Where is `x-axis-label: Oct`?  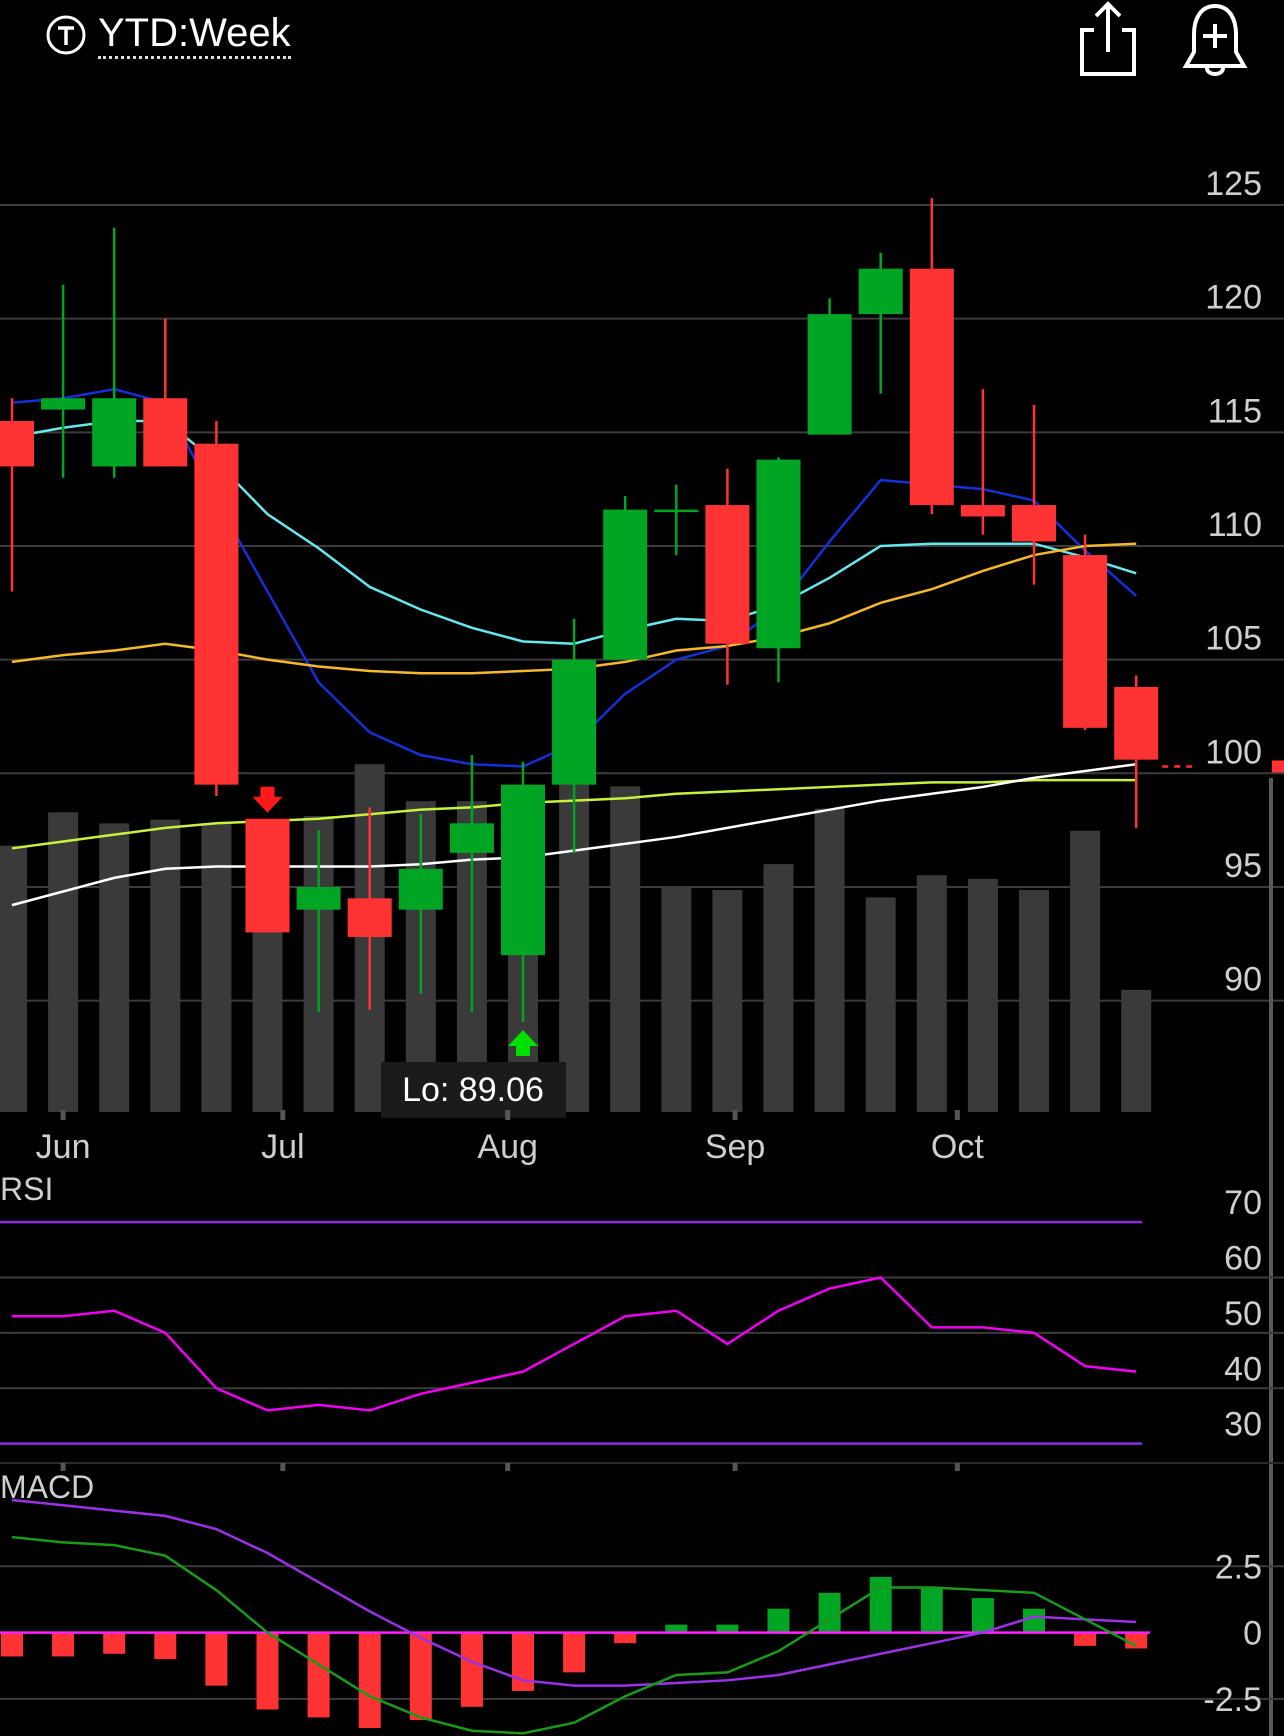 x-axis-label: Oct is located at coordinates (957, 1147).